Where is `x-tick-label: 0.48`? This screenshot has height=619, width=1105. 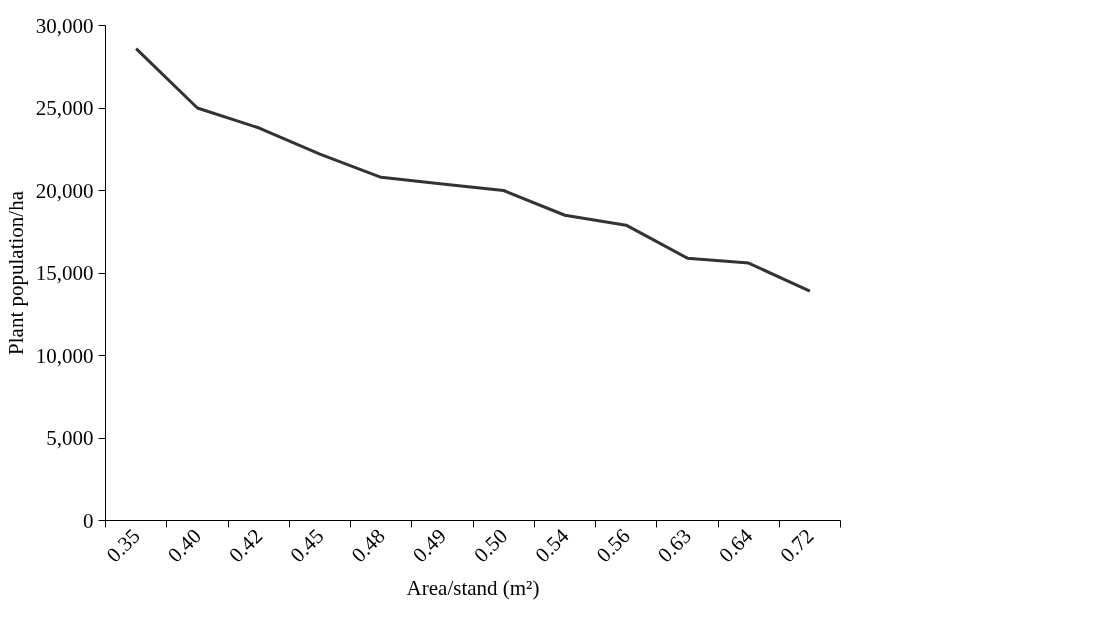
x-tick-label: 0.48 is located at coordinates (368, 545).